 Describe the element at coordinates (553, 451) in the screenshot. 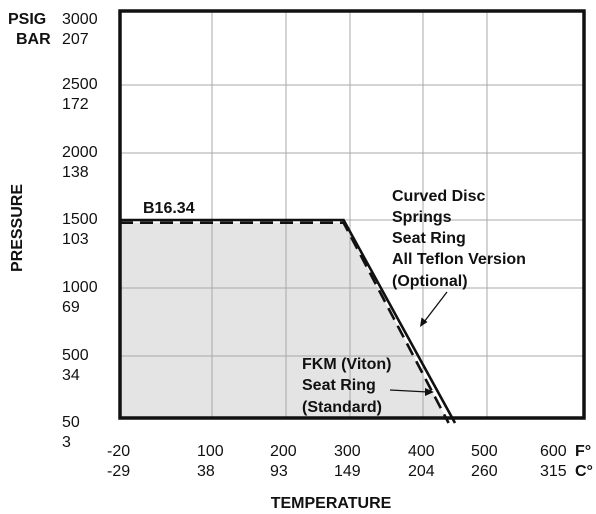

I see `x-tick-label-f: 600` at that location.